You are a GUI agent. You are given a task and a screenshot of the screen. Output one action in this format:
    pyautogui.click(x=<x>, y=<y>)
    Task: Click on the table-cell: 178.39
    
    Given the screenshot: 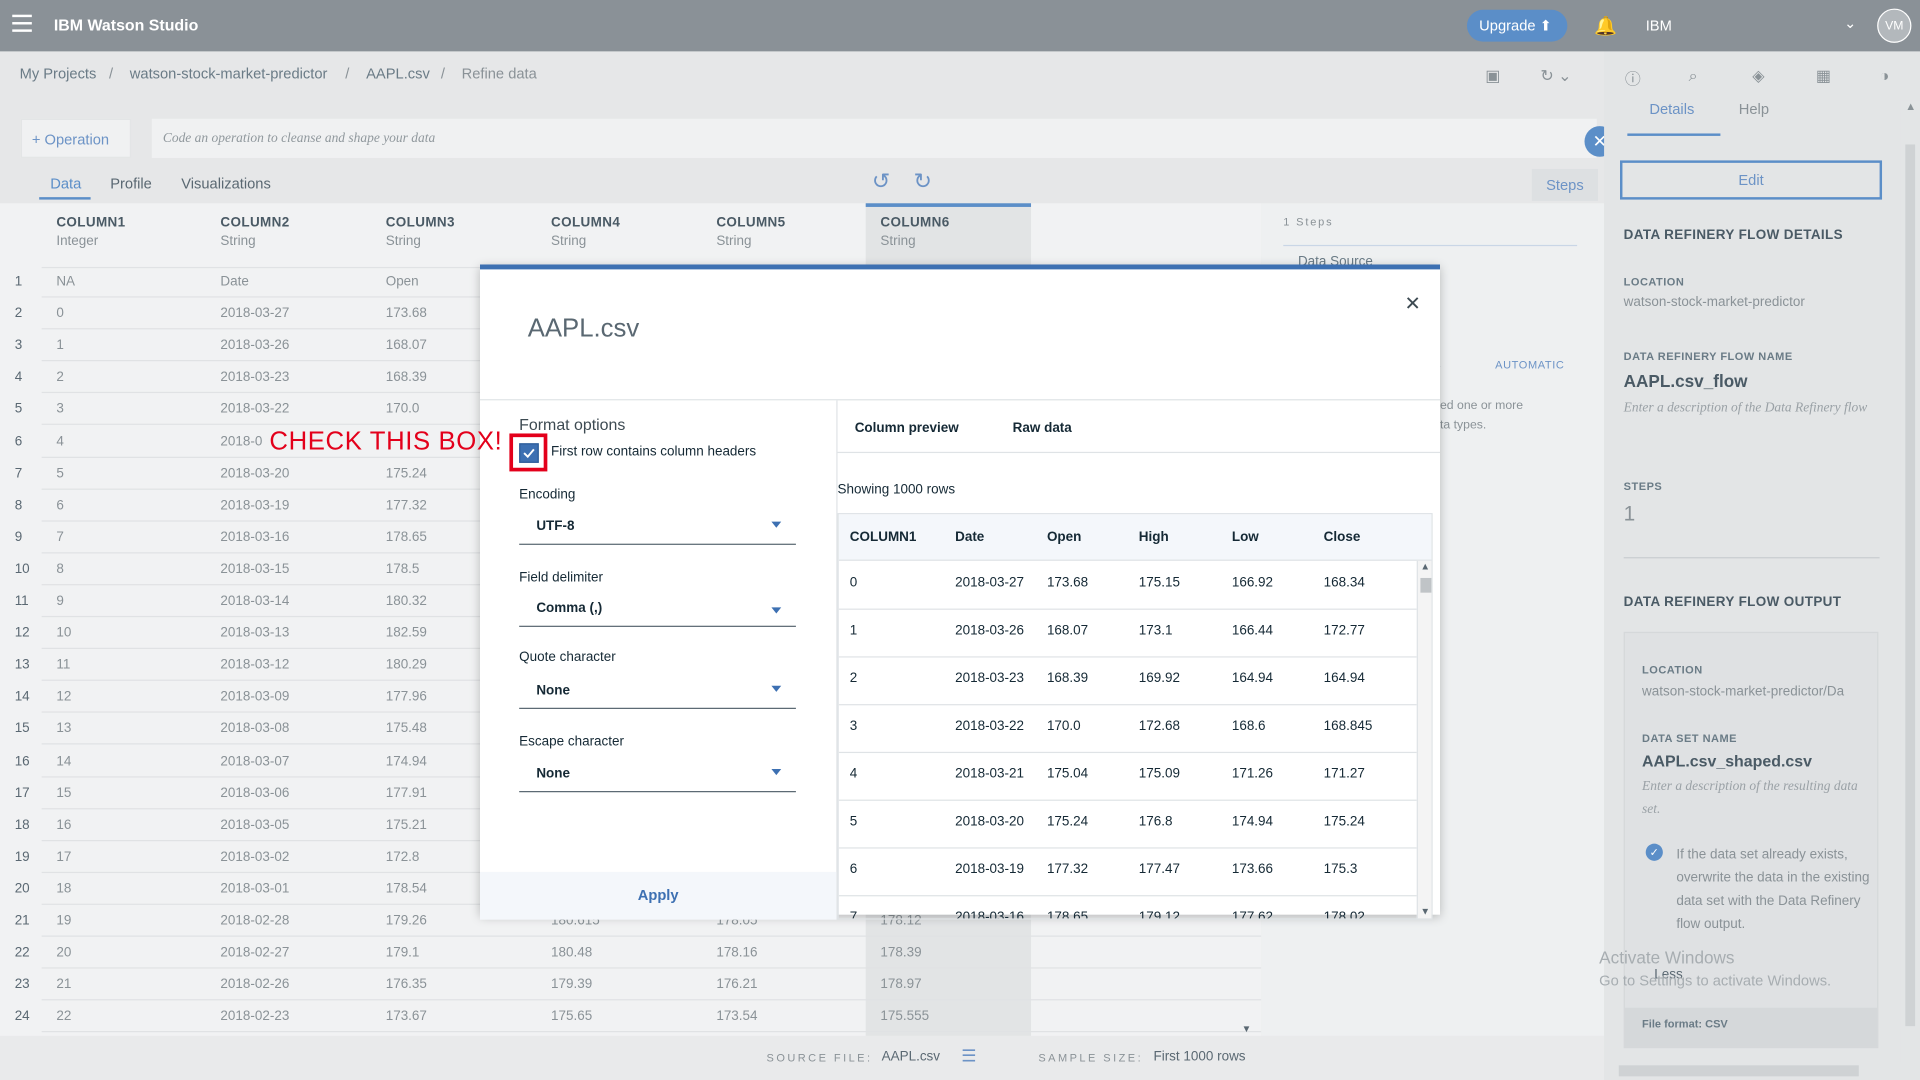 What is the action you would take?
    pyautogui.click(x=901, y=953)
    